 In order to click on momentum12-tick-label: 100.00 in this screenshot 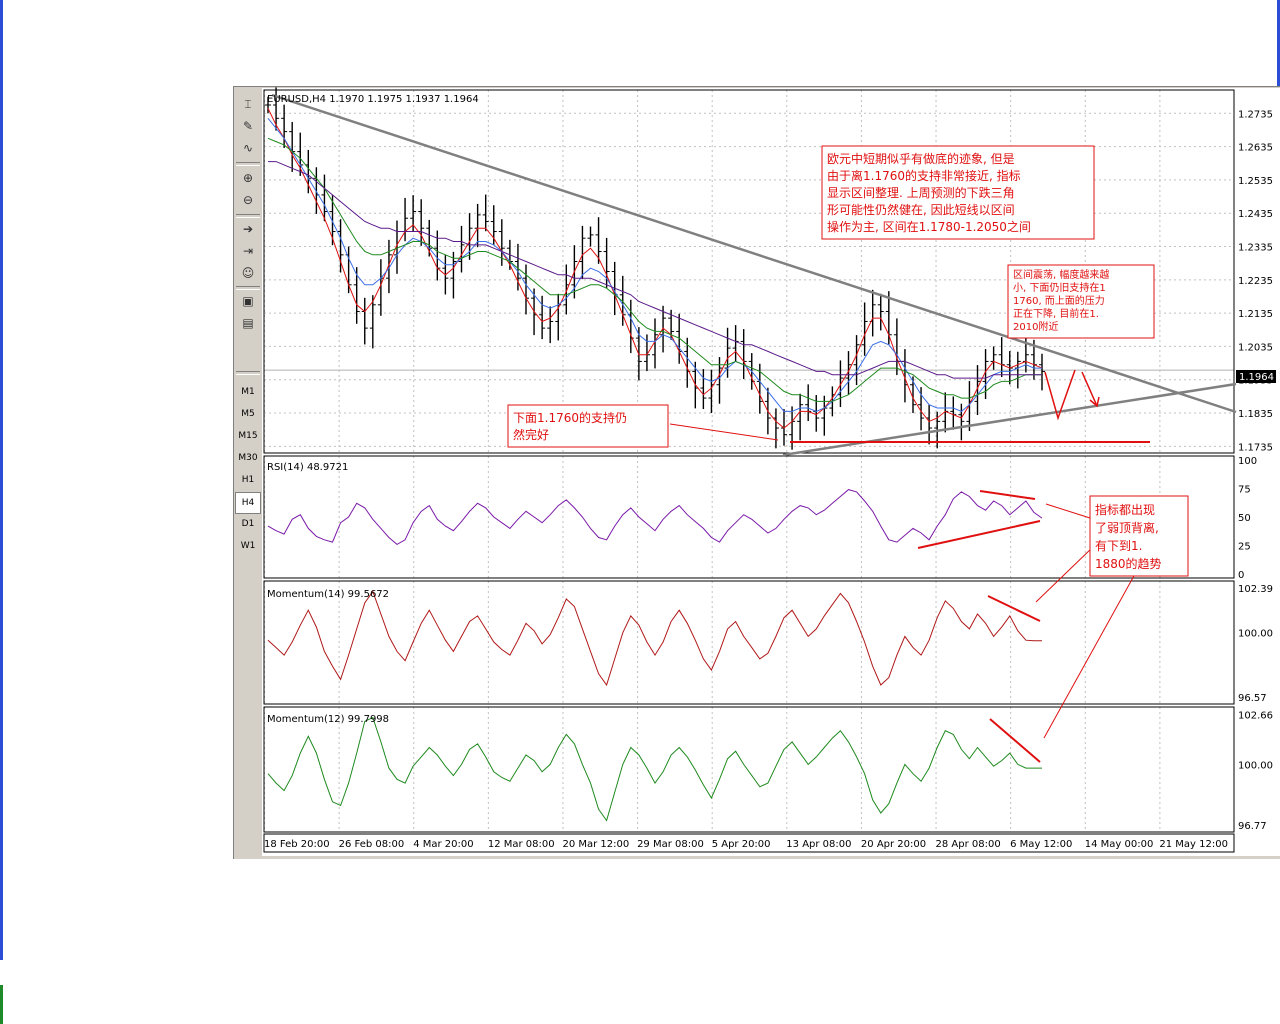, I will do `click(1255, 765)`.